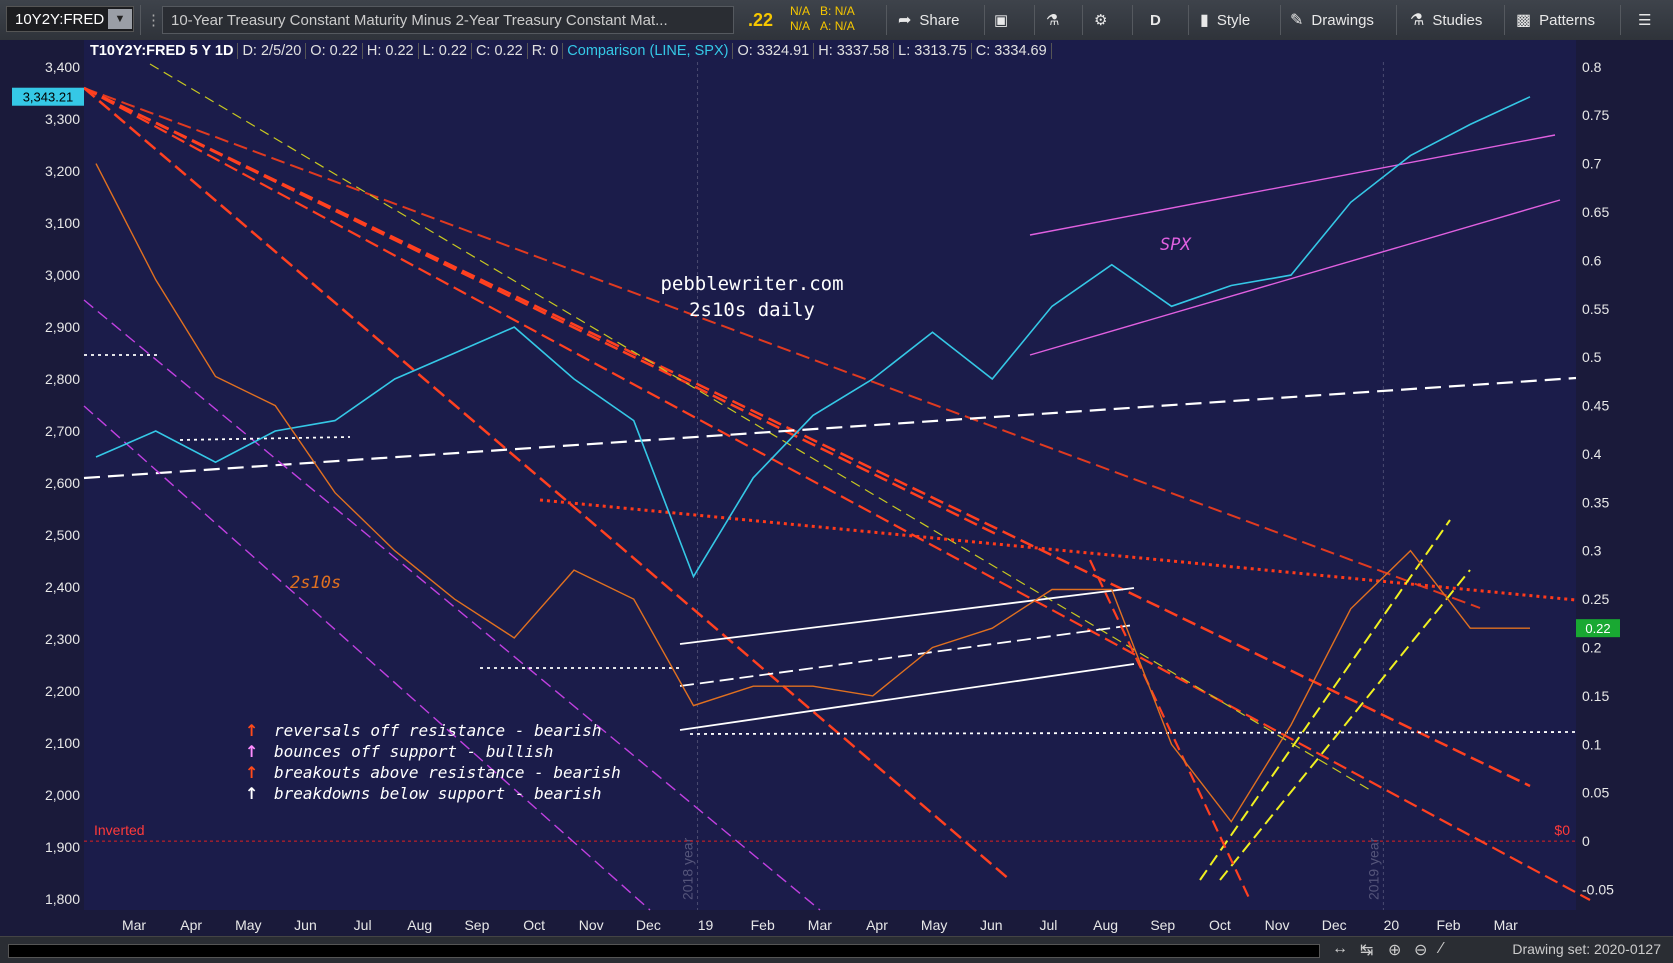 This screenshot has height=963, width=1673. I want to click on legend-entry: reversals off resistance - bearish, so click(438, 730).